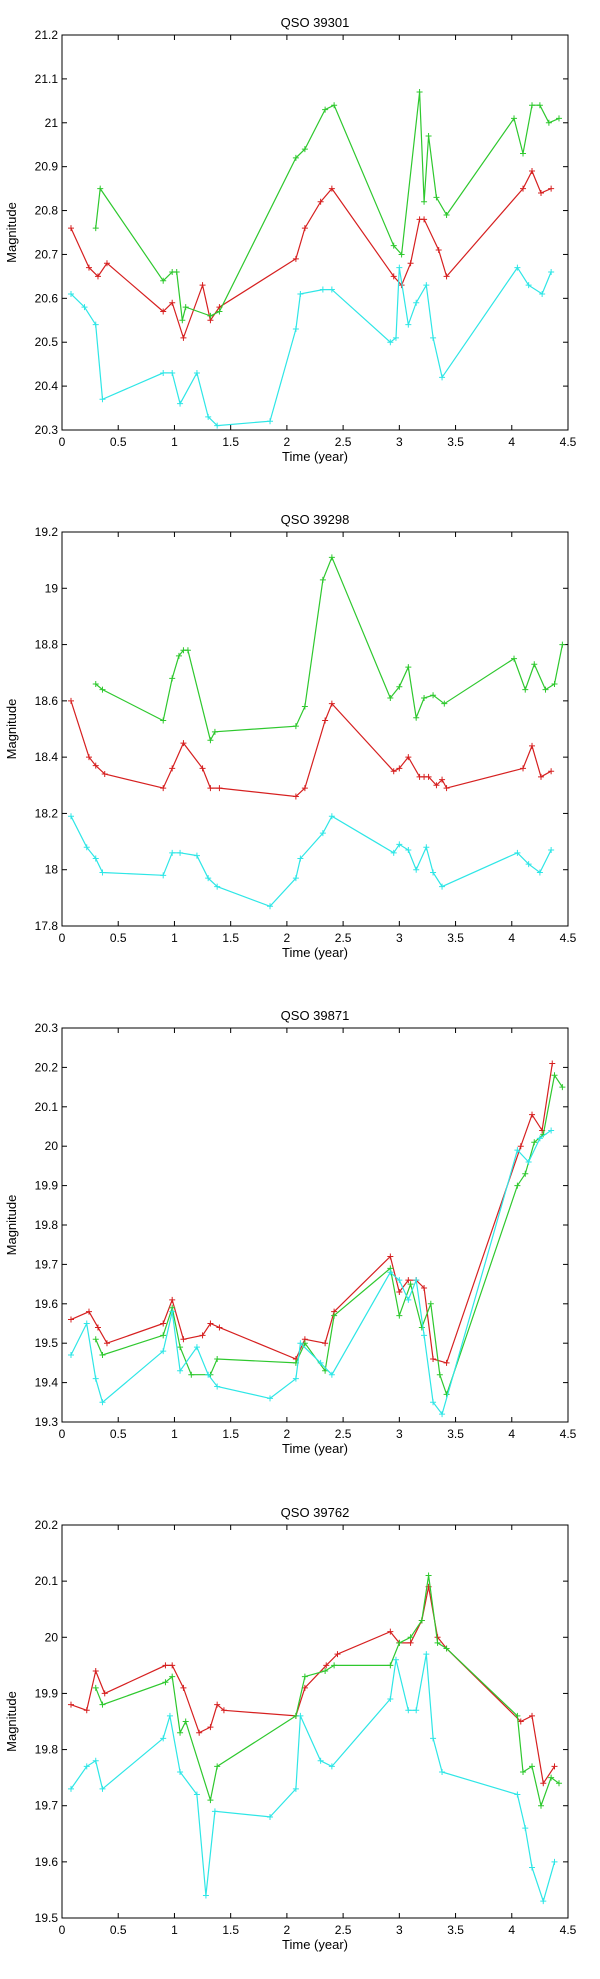 The height and width of the screenshot is (1979, 600). I want to click on y-tick-label: 19.9, so click(47, 1693).